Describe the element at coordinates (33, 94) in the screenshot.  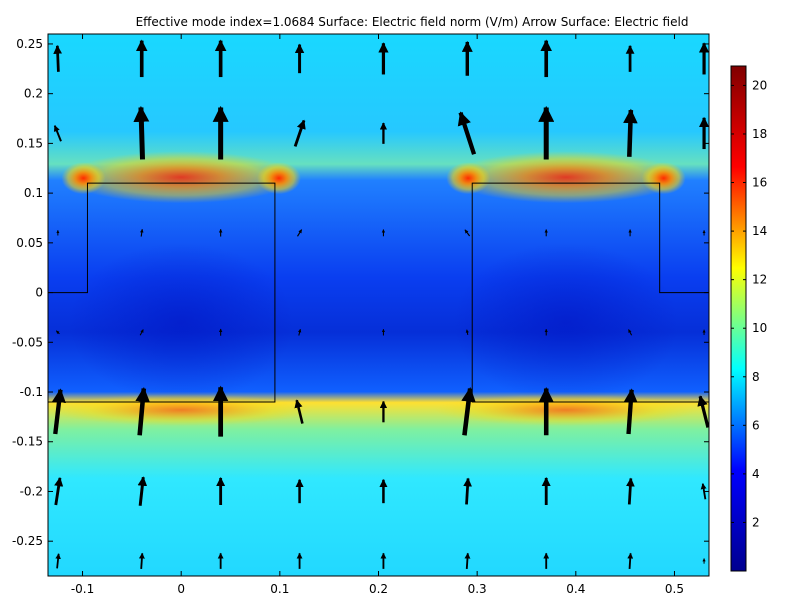
I see `y-tick-label: 0.2` at that location.